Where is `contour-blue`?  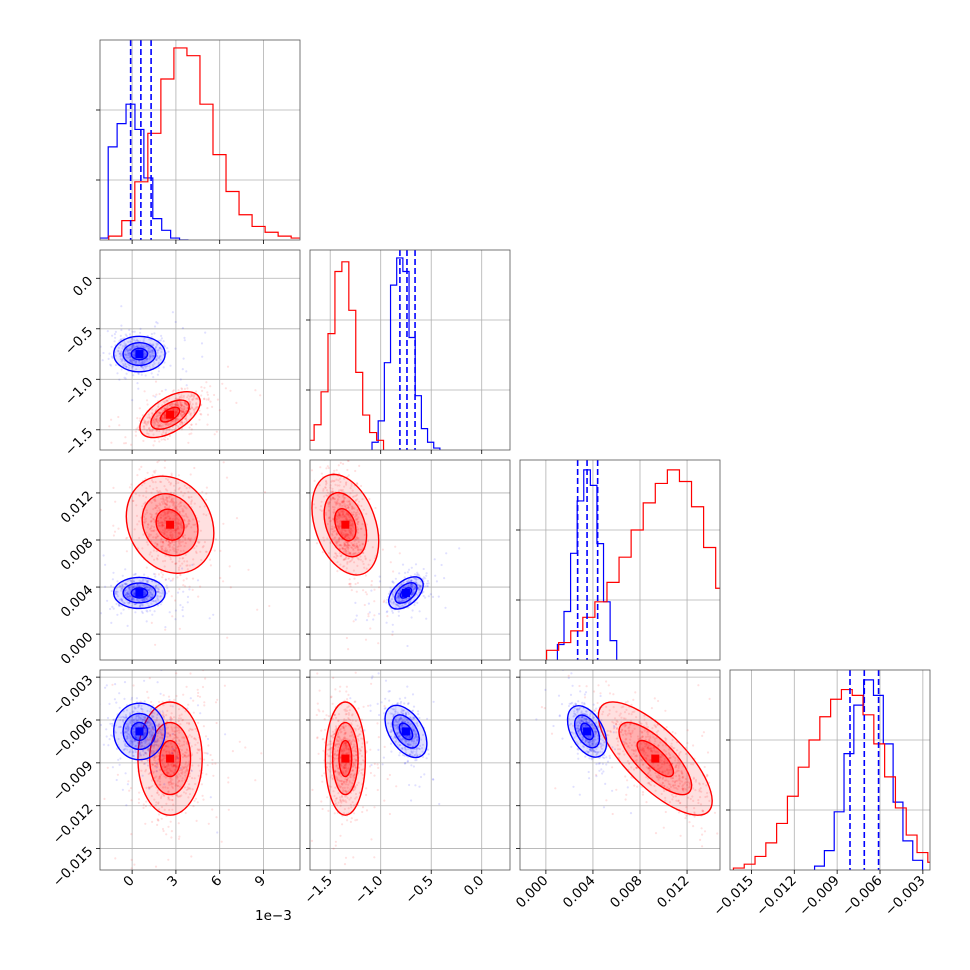
contour-blue is located at coordinates (139, 593).